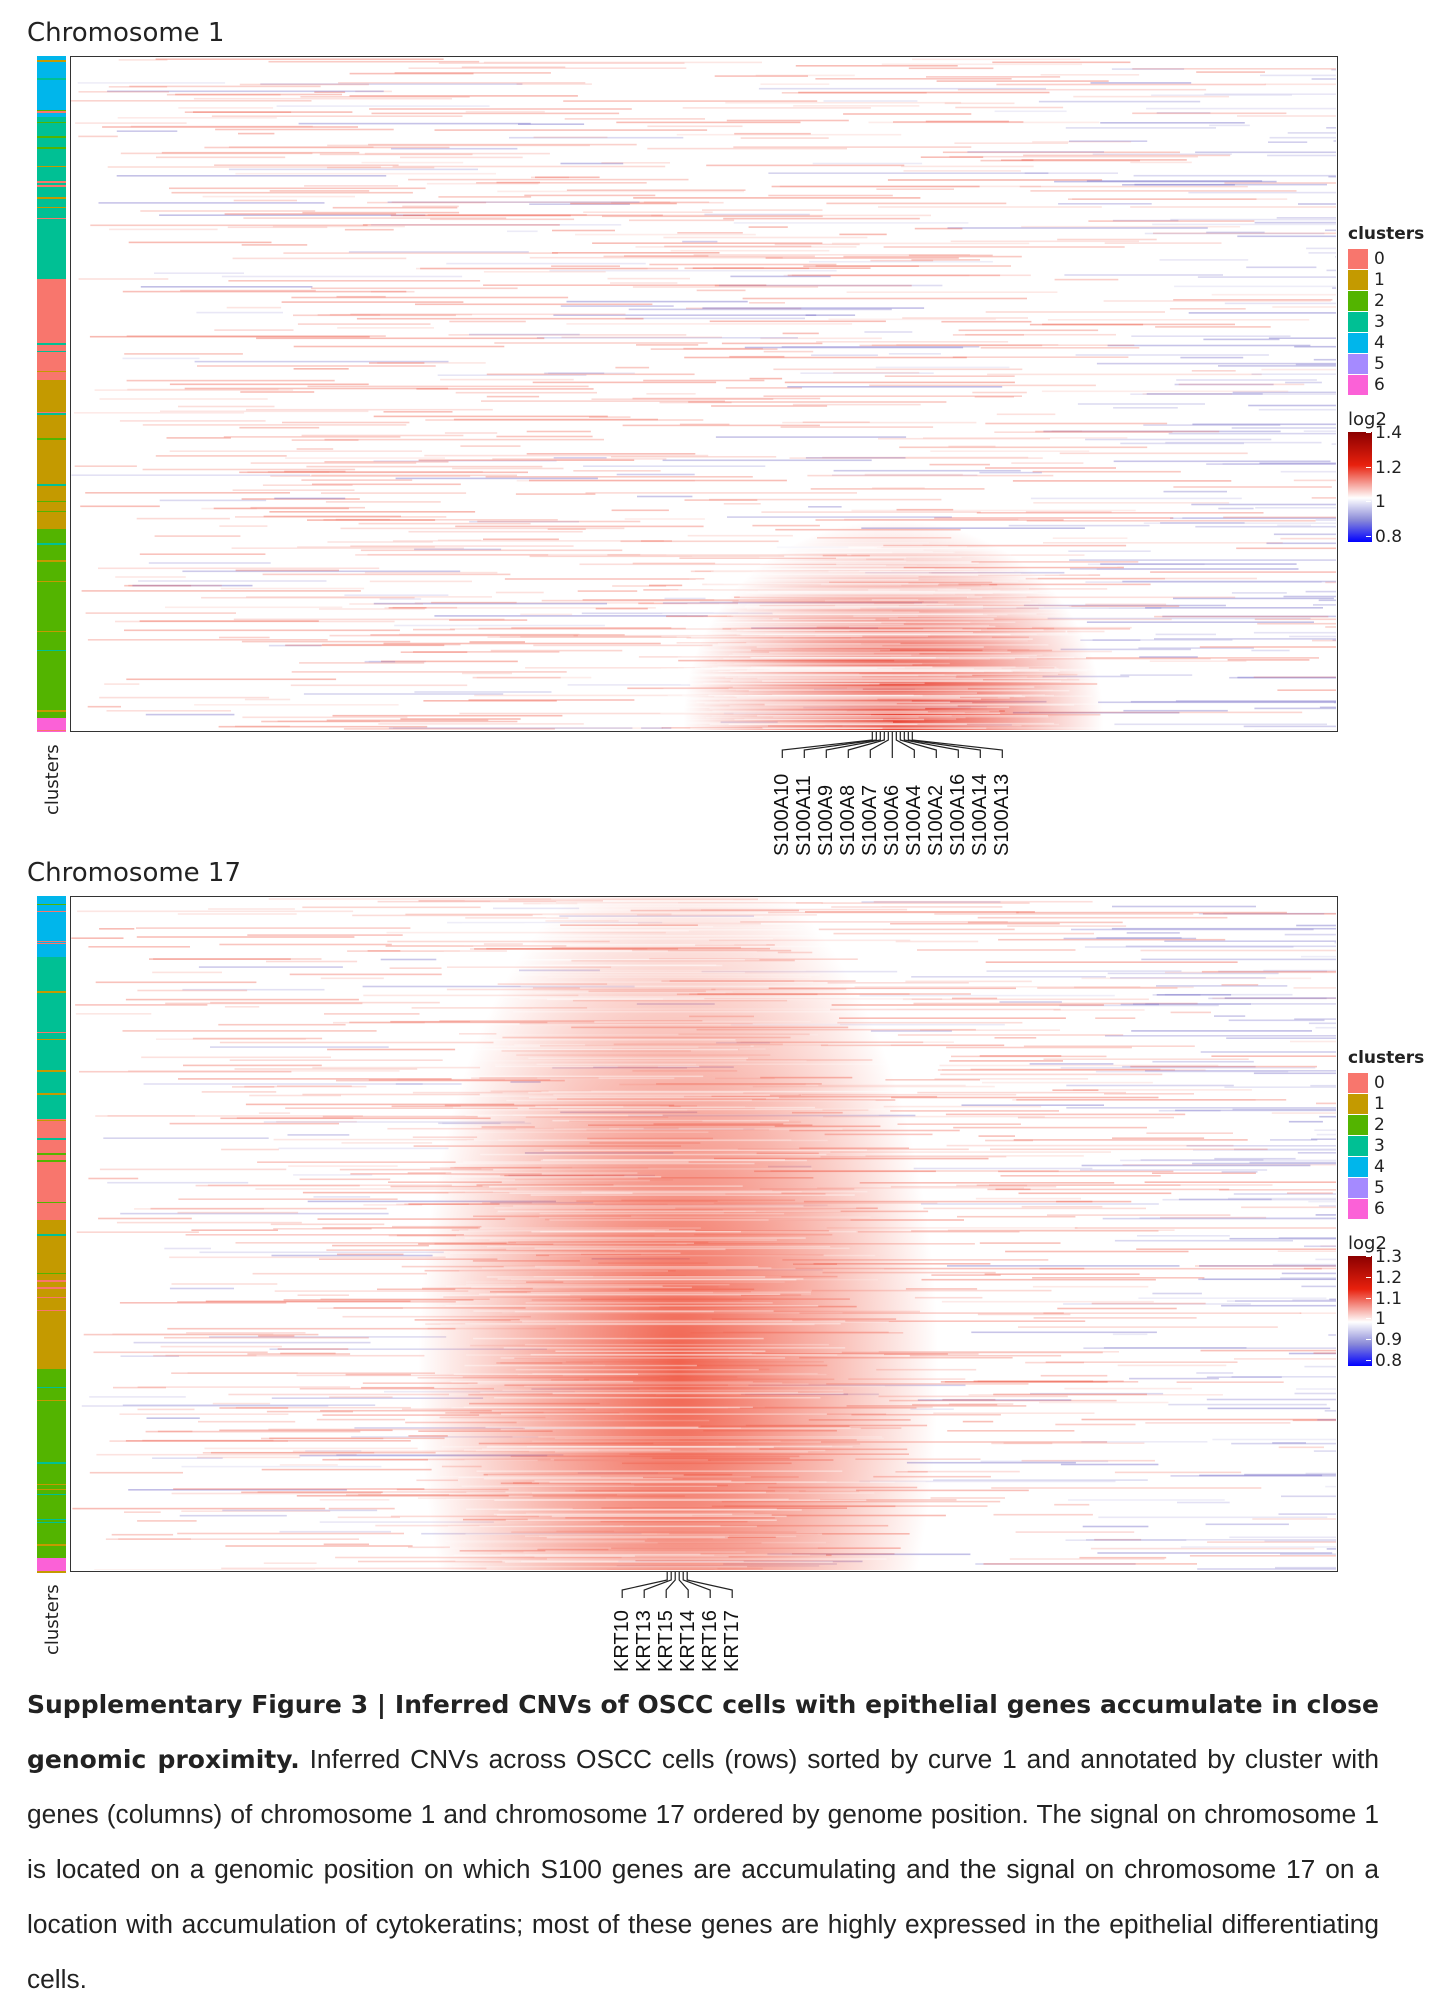  Describe the element at coordinates (134, 873) in the screenshot. I see `panel-title-chr17: Chromosome 17` at that location.